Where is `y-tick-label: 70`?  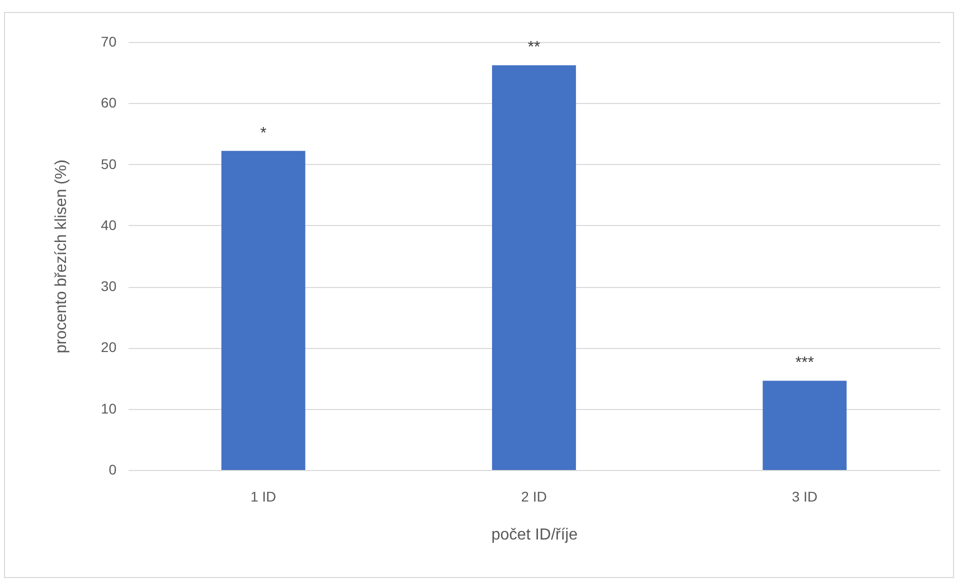
y-tick-label: 70 is located at coordinates (108, 42).